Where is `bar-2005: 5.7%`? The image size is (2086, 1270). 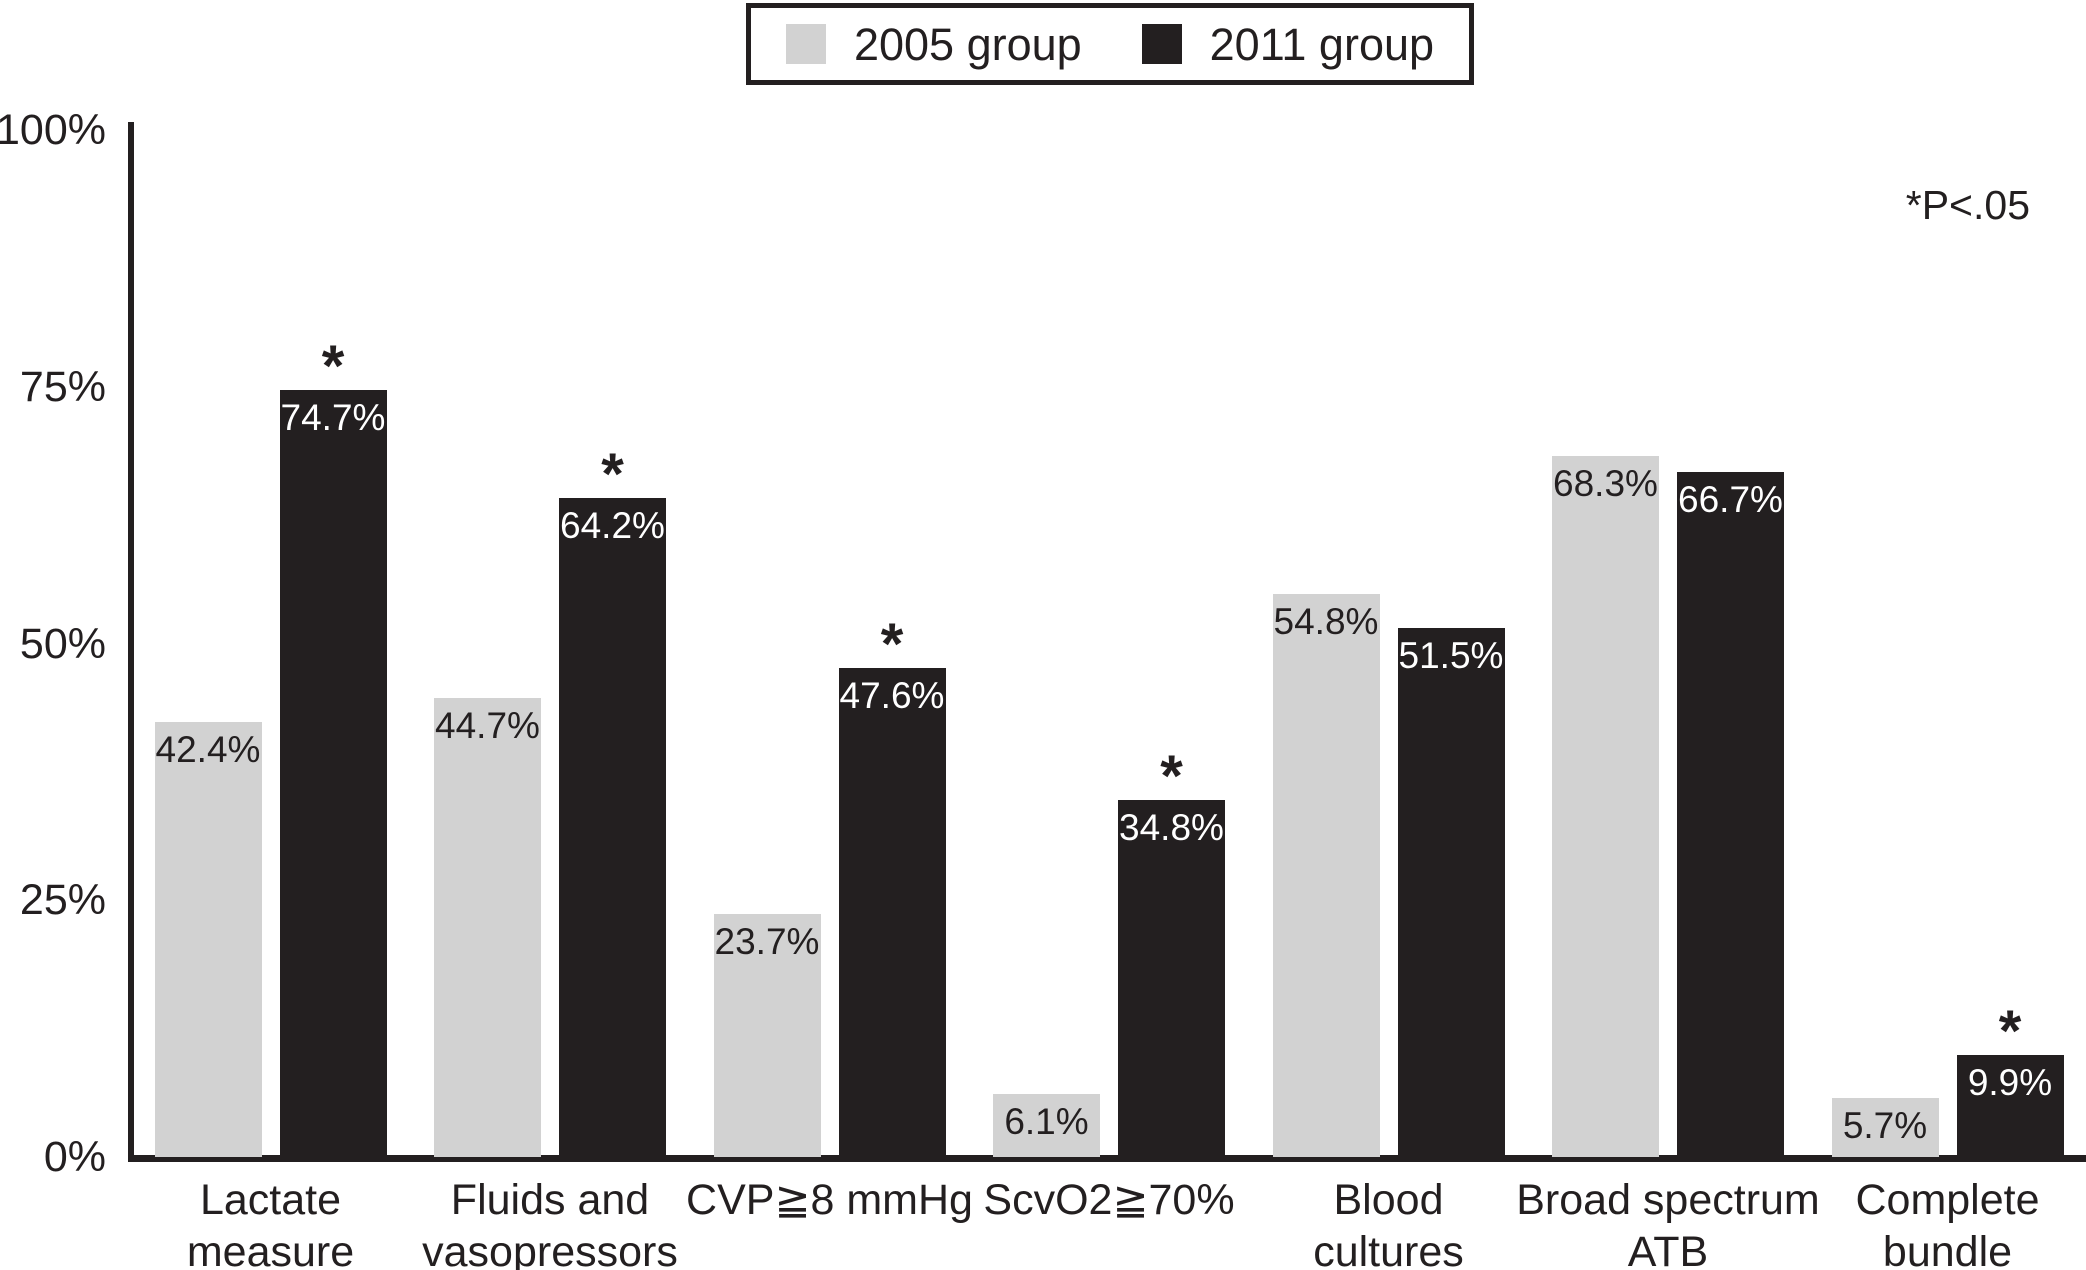
bar-2005: 5.7% is located at coordinates (1885, 1127).